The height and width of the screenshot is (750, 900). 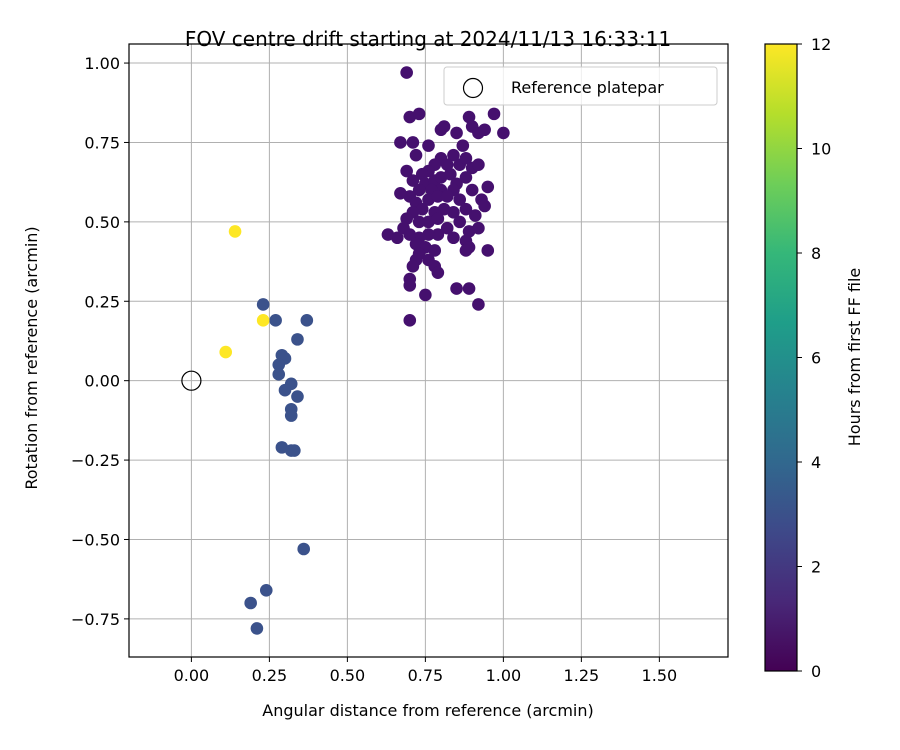 I want to click on colorbar-gradient, so click(x=781, y=357).